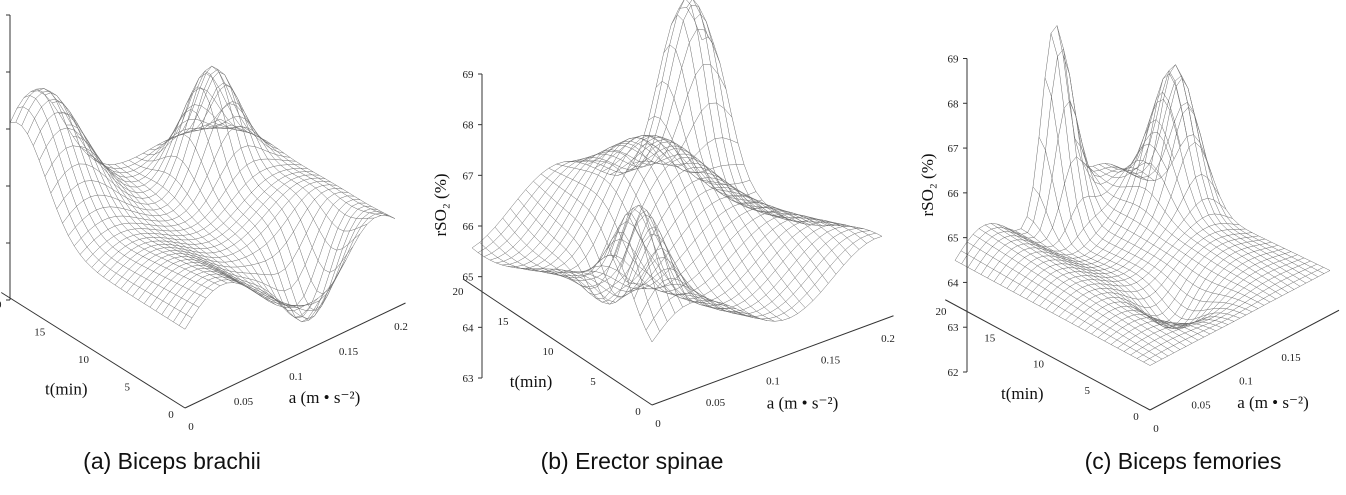 The width and height of the screenshot is (1346, 495). What do you see at coordinates (469, 379) in the screenshot?
I see `z-tick-label: 63` at bounding box center [469, 379].